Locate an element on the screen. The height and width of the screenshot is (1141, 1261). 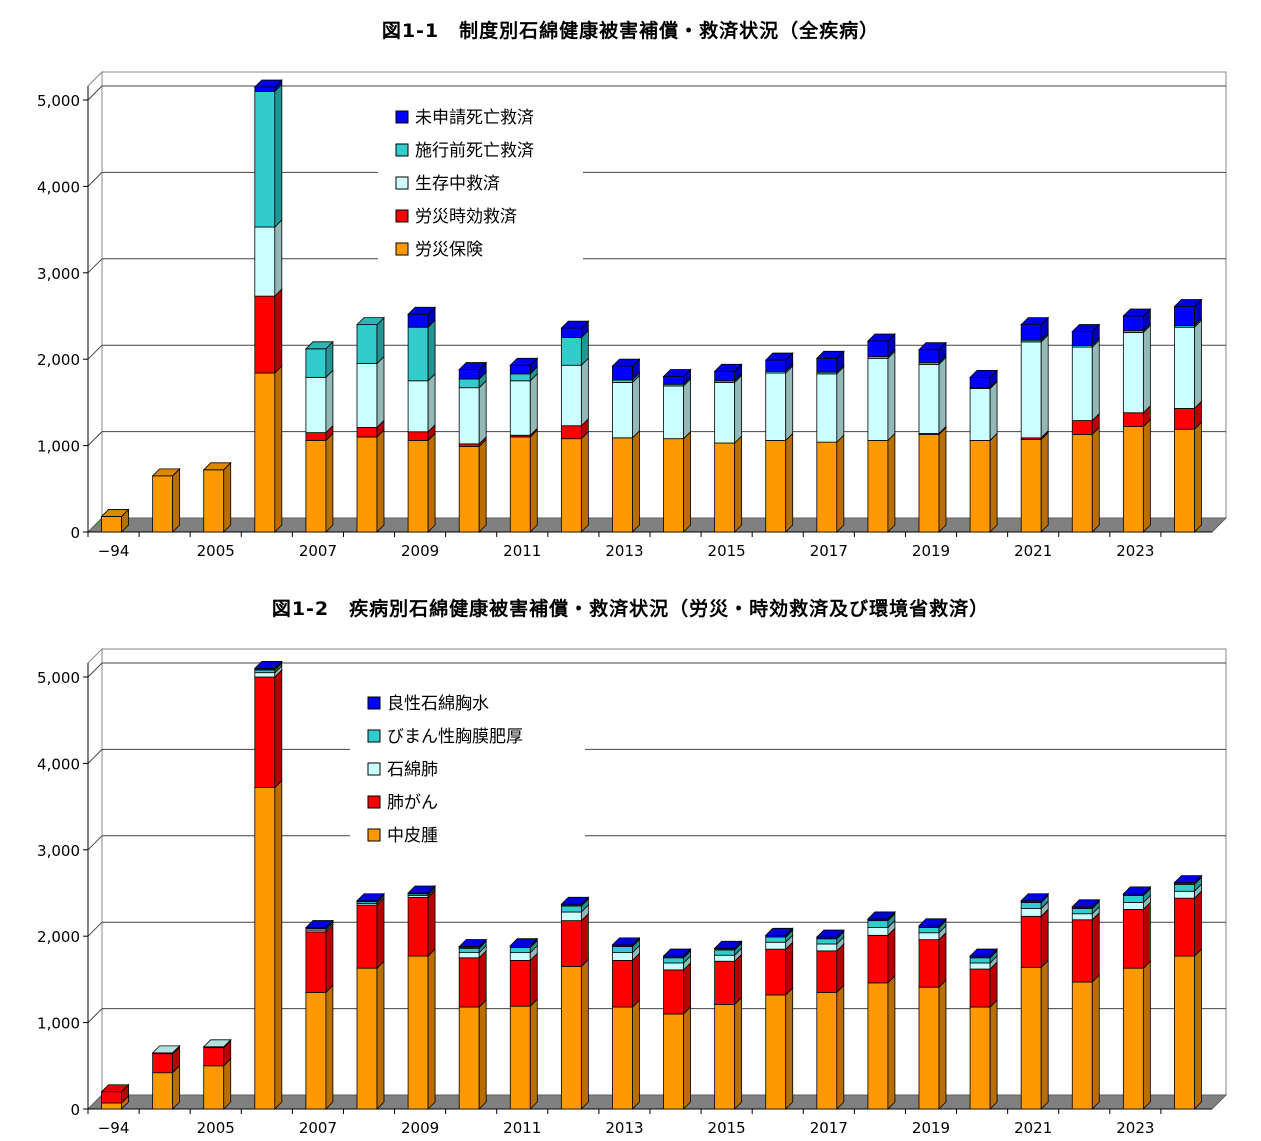
chart-1-bar-2012-労災保険-side is located at coordinates (584, 481).